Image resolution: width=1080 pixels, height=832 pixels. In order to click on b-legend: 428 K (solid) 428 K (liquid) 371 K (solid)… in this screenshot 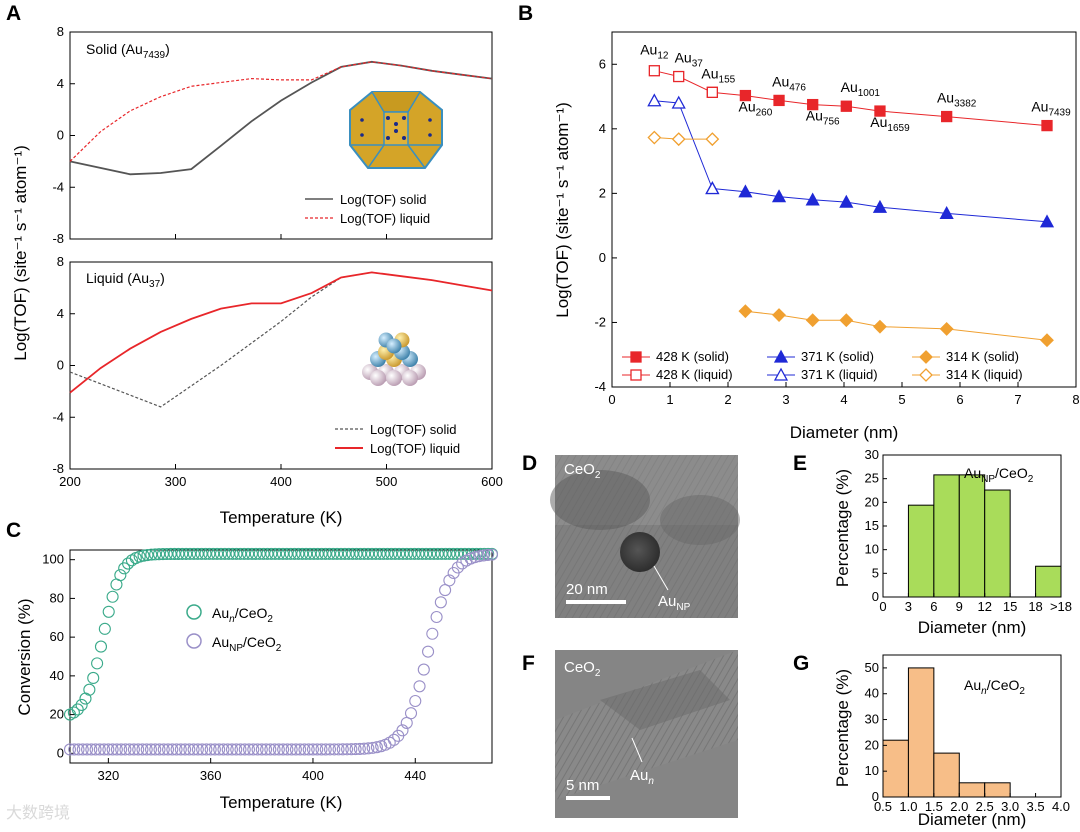, I will do `click(822, 365)`.